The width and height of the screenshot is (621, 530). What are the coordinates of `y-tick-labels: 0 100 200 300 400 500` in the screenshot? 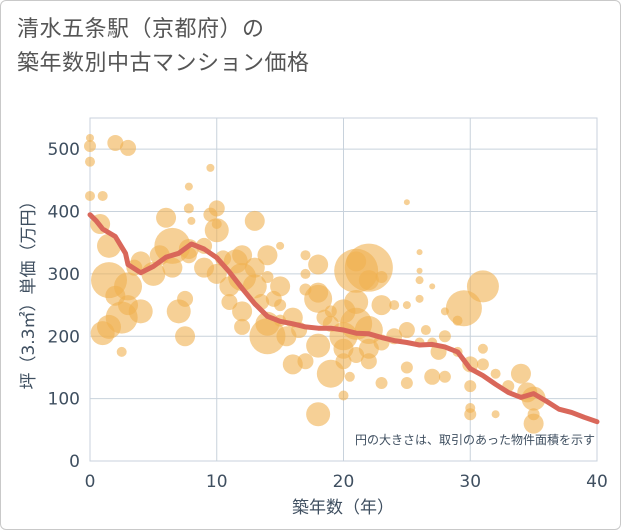 It's located at (64, 306).